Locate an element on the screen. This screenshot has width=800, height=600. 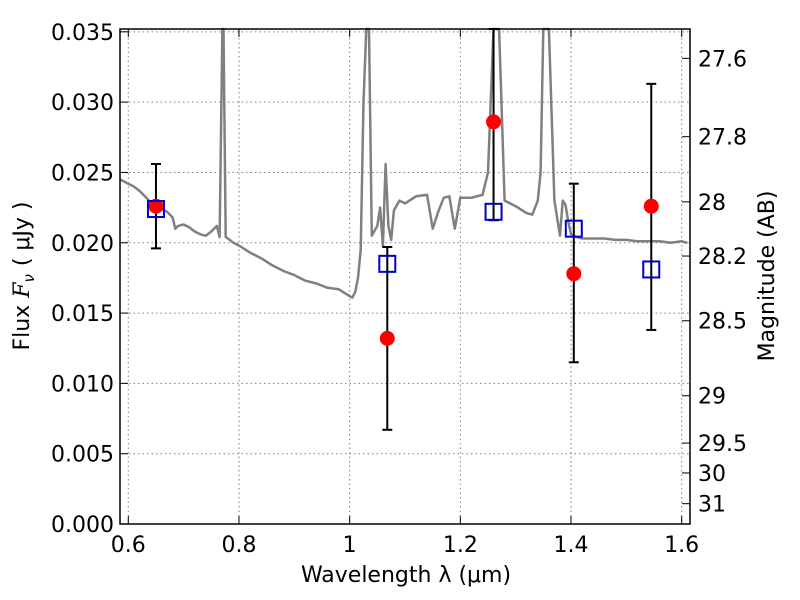
right-tick-label: 27.6 is located at coordinates (722, 59).